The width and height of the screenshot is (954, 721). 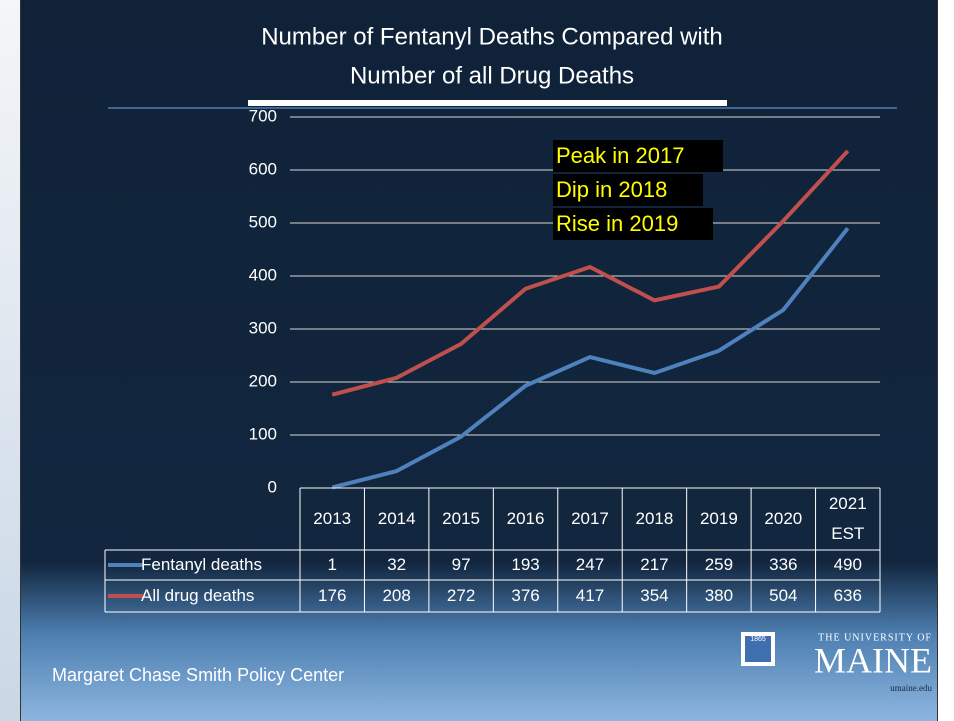 What do you see at coordinates (758, 639) in the screenshot?
I see `logo-year: 1865` at bounding box center [758, 639].